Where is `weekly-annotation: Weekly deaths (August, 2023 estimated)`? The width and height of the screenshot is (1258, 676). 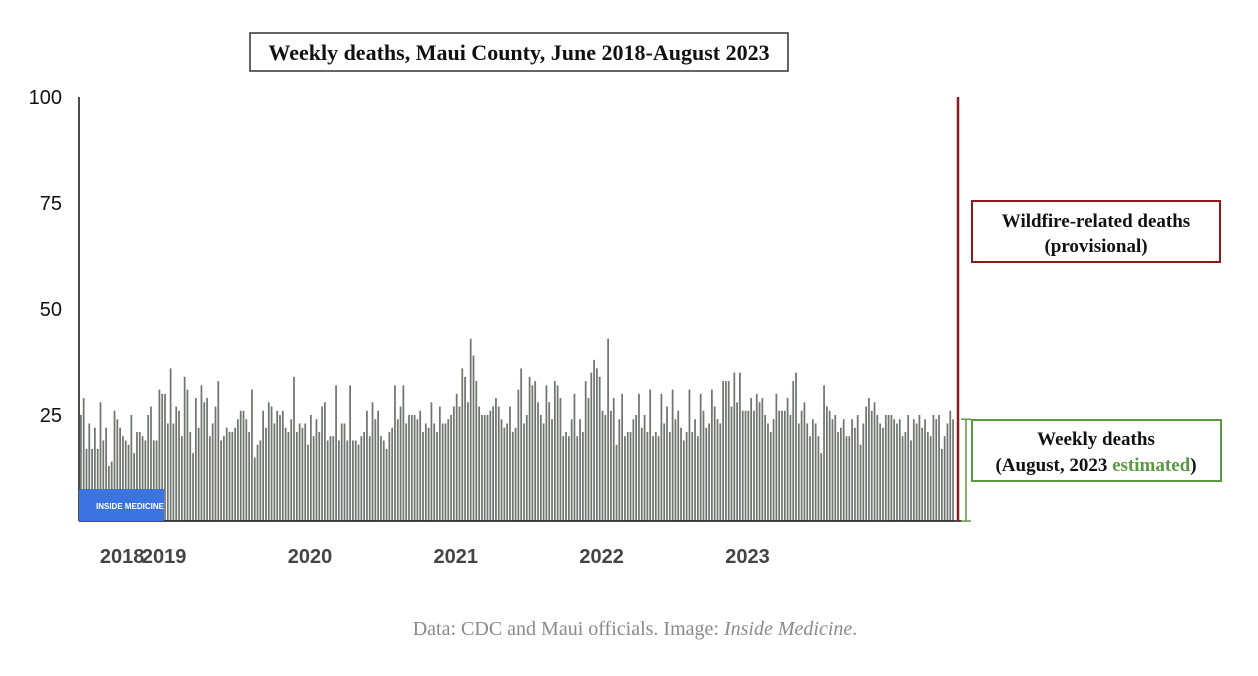 weekly-annotation: Weekly deaths (August, 2023 estimated) is located at coordinates (1096, 450).